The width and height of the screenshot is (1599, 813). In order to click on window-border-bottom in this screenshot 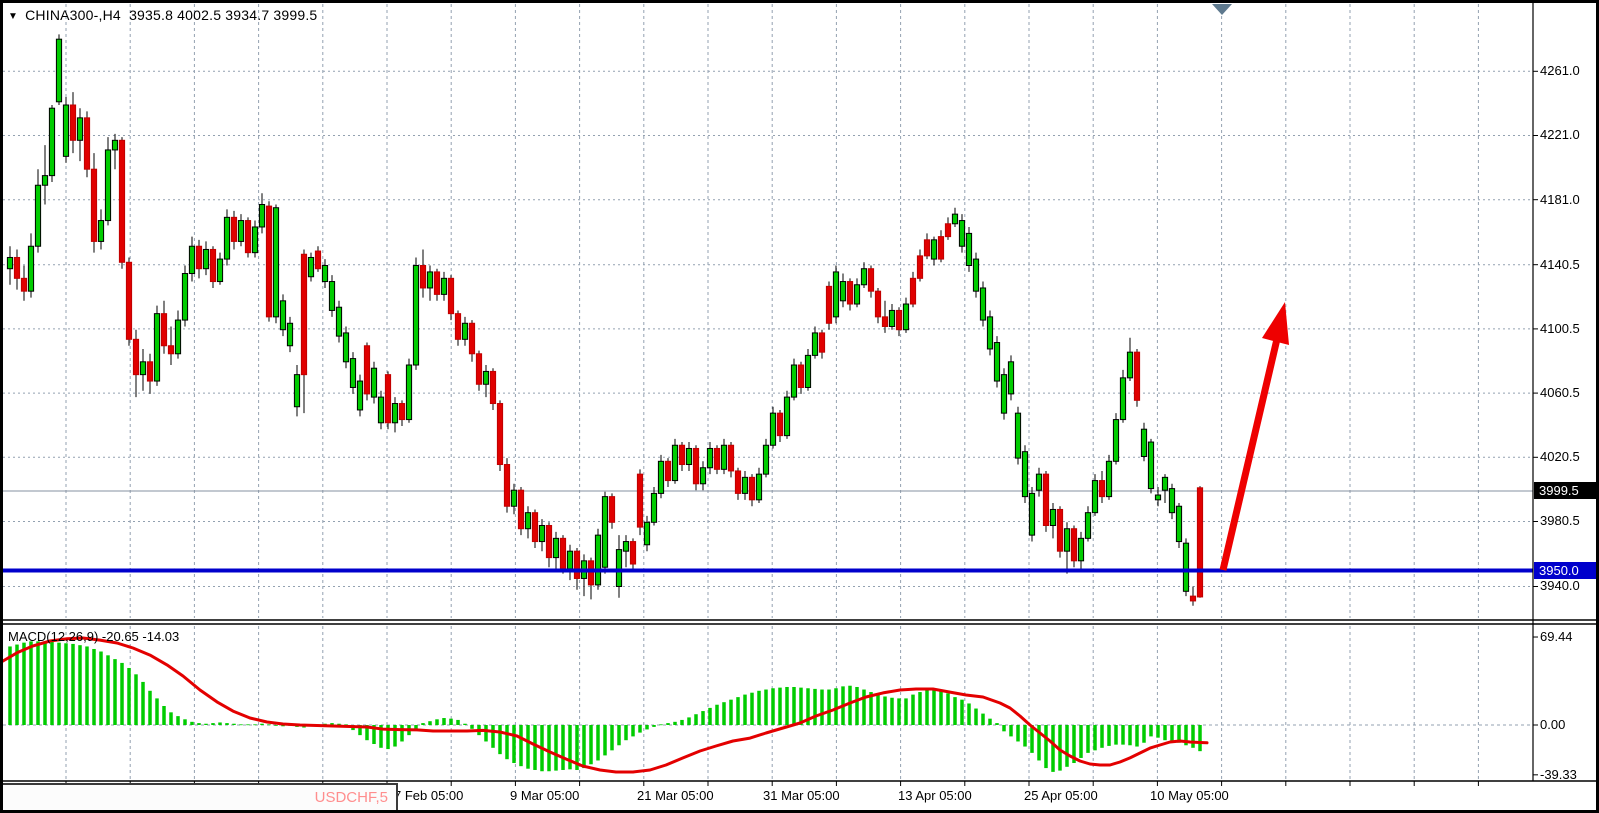, I will do `click(799, 811)`.